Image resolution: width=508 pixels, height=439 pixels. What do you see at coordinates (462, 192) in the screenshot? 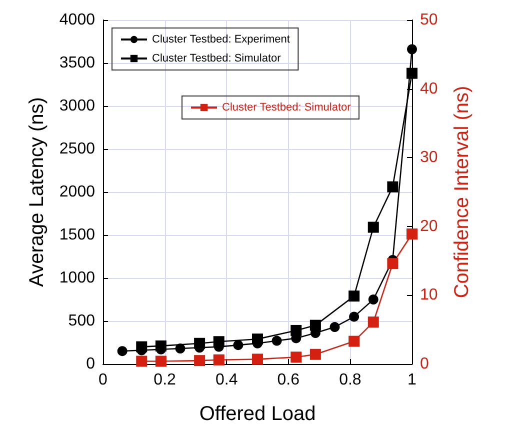
I see `y2-axis-title: Confidence Interval (ns)` at bounding box center [462, 192].